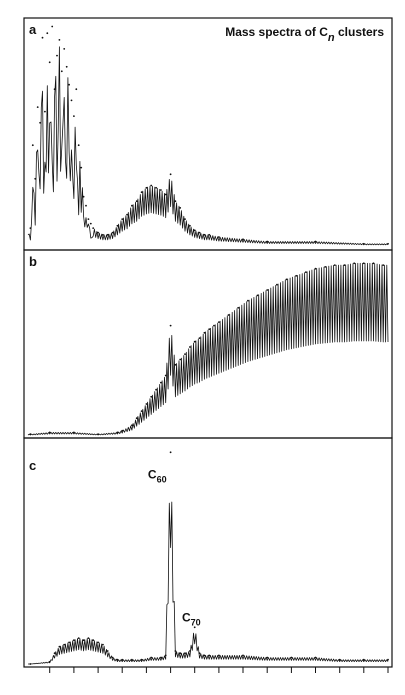  What do you see at coordinates (32, 465) in the screenshot?
I see `panel-c-letter: c` at bounding box center [32, 465].